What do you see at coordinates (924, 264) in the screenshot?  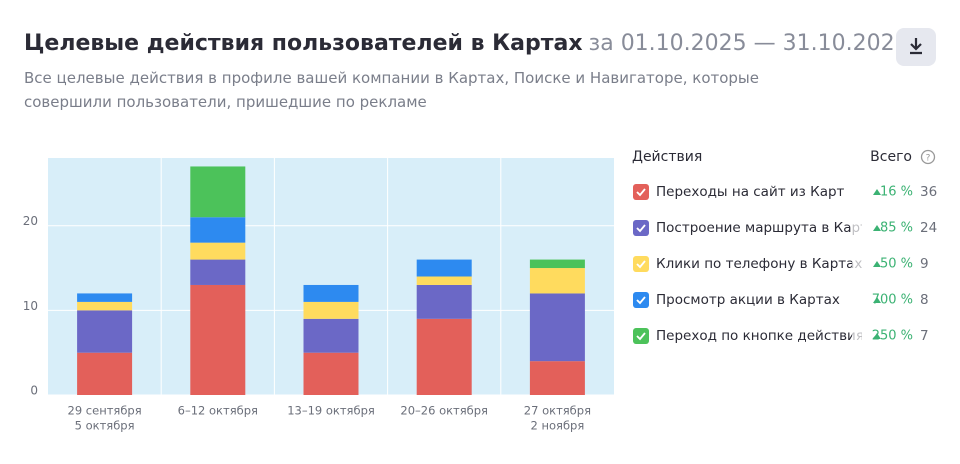 I see `total-value: 9` at bounding box center [924, 264].